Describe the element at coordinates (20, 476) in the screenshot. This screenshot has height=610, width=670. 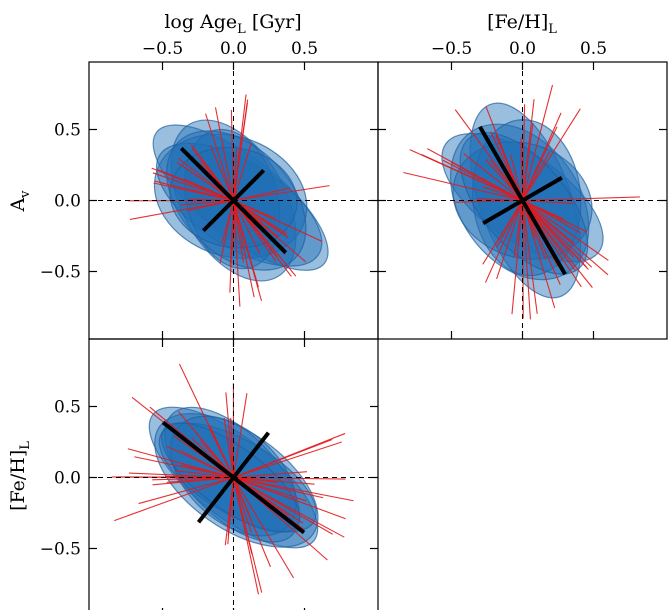
I see `yaxis-title-feh: [Fe/H]L` at that location.